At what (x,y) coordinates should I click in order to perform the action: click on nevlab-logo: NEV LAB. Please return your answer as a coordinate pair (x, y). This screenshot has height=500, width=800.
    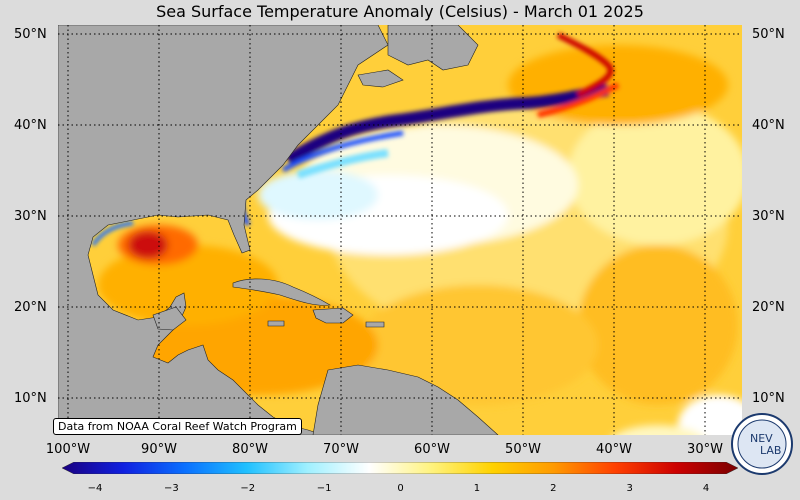
    Looking at the image, I should click on (762, 444).